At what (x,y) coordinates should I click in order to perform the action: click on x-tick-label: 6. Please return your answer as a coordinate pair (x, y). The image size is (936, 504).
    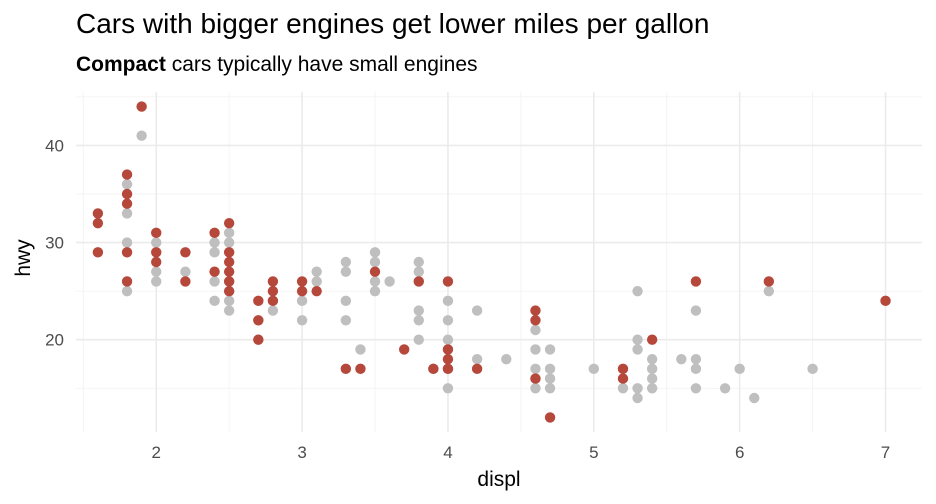
    Looking at the image, I should click on (739, 452).